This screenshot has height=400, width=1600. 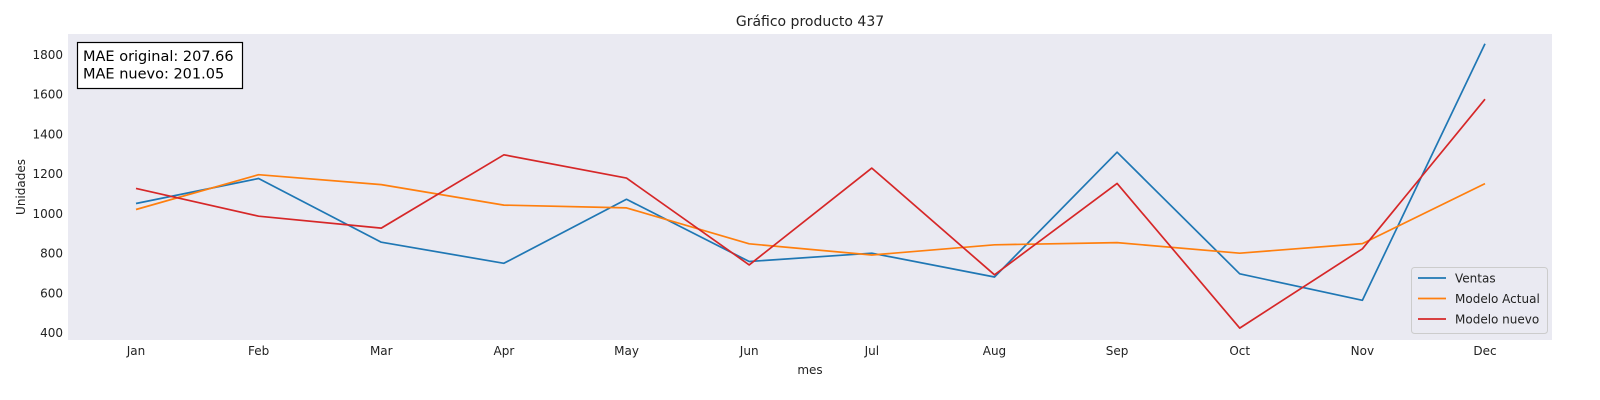 I want to click on y-tick-label: 400, so click(x=51, y=333).